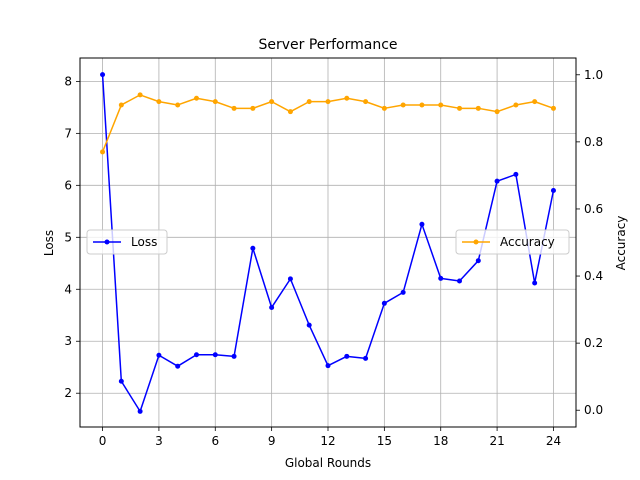 The height and width of the screenshot is (480, 640). I want to click on y-axis-label-left: Loss, so click(49, 243).